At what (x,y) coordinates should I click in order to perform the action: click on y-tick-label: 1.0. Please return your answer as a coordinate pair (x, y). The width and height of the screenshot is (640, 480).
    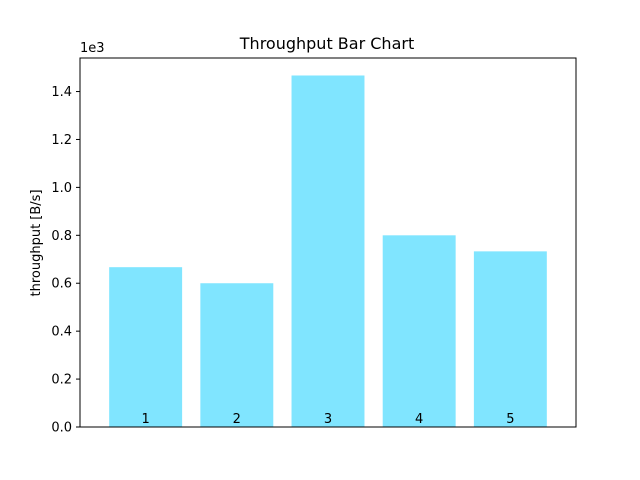
    Looking at the image, I should click on (61, 188).